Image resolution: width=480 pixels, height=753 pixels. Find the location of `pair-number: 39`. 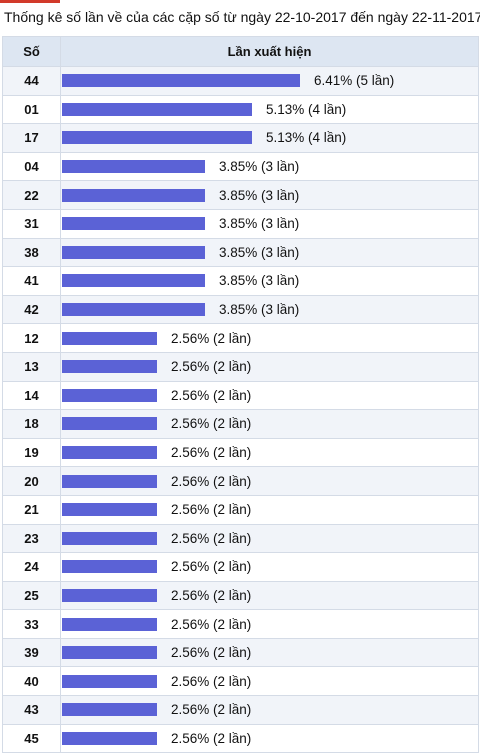

pair-number: 39 is located at coordinates (31, 652).